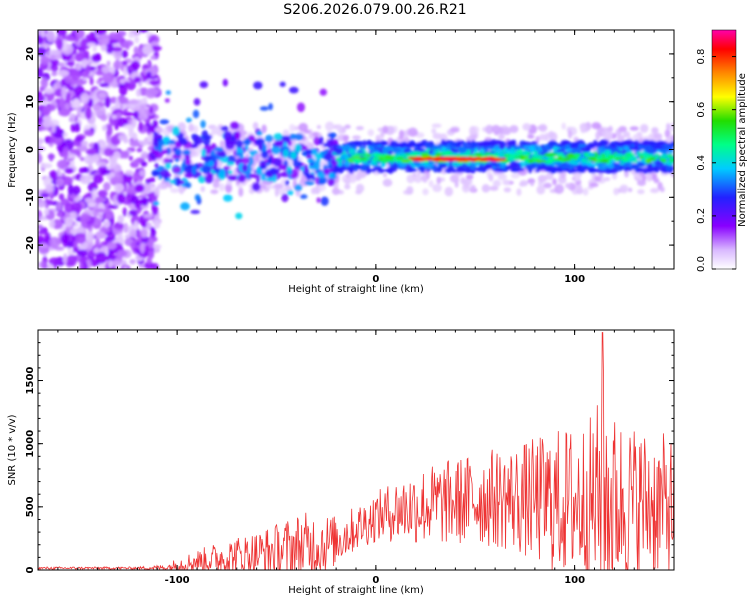 Image resolution: width=750 pixels, height=600 pixels. What do you see at coordinates (30, 102) in the screenshot?
I see `spectrogram-y-tick: 10` at bounding box center [30, 102].